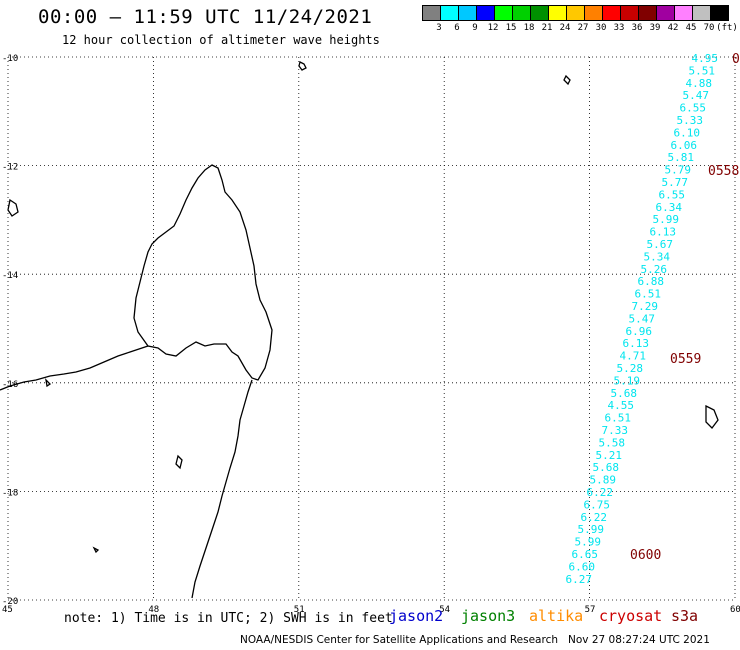 This screenshot has width=740, height=650. What do you see at coordinates (439, 28) in the screenshot?
I see `scale-label: 3` at bounding box center [439, 28].